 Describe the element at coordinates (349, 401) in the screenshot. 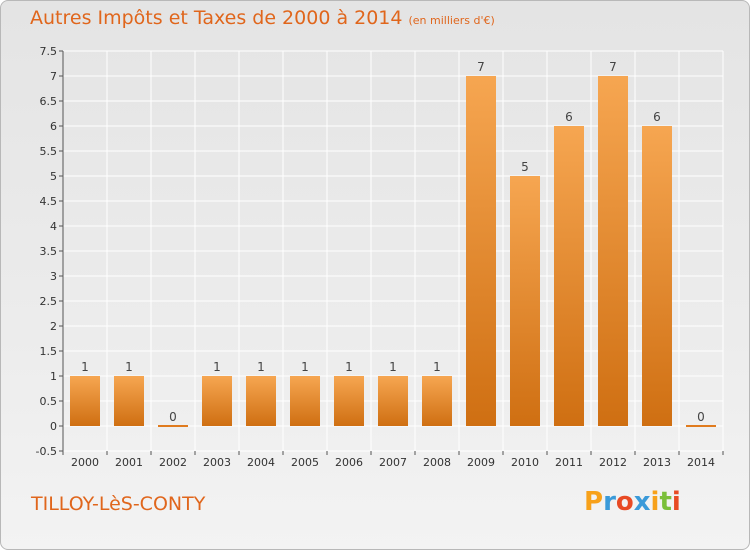

I see `bar-2006` at that location.